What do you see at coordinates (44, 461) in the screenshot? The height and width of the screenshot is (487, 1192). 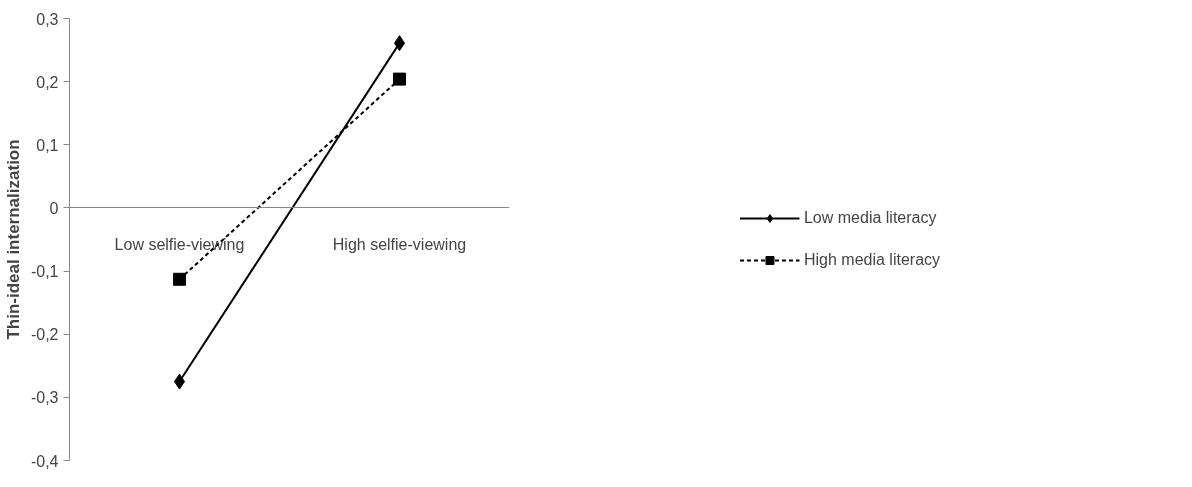 I see `y-tick-label: -0,4` at bounding box center [44, 461].